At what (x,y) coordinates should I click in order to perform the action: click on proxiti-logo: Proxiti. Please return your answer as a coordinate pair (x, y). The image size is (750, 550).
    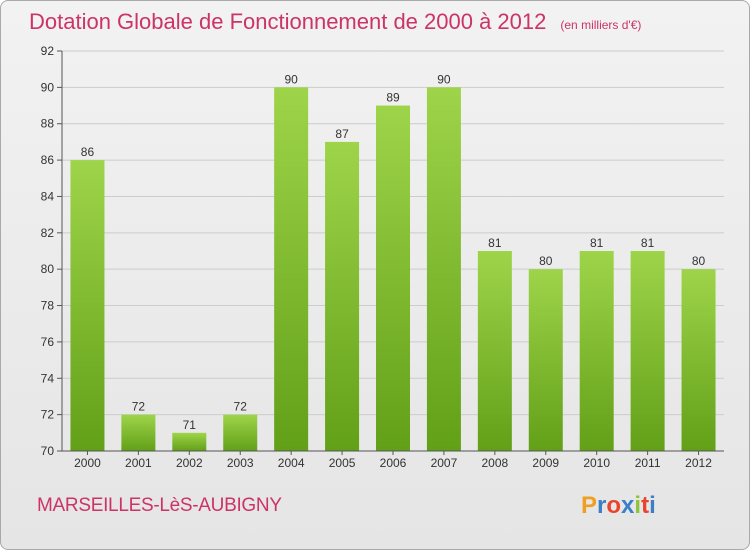
    Looking at the image, I should click on (618, 506).